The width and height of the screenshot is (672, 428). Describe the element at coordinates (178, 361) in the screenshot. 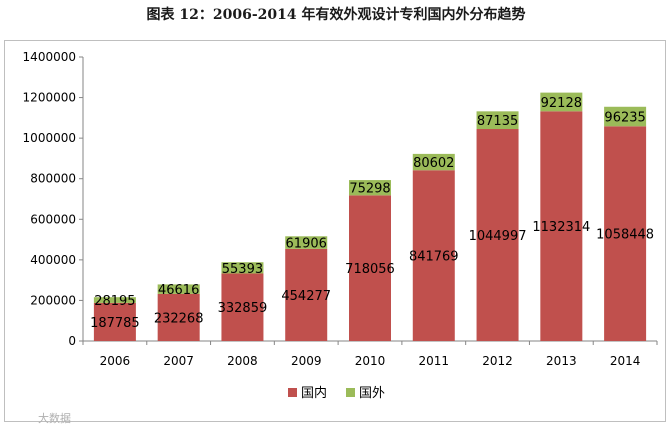

I see `x-tick-label: 2007` at that location.